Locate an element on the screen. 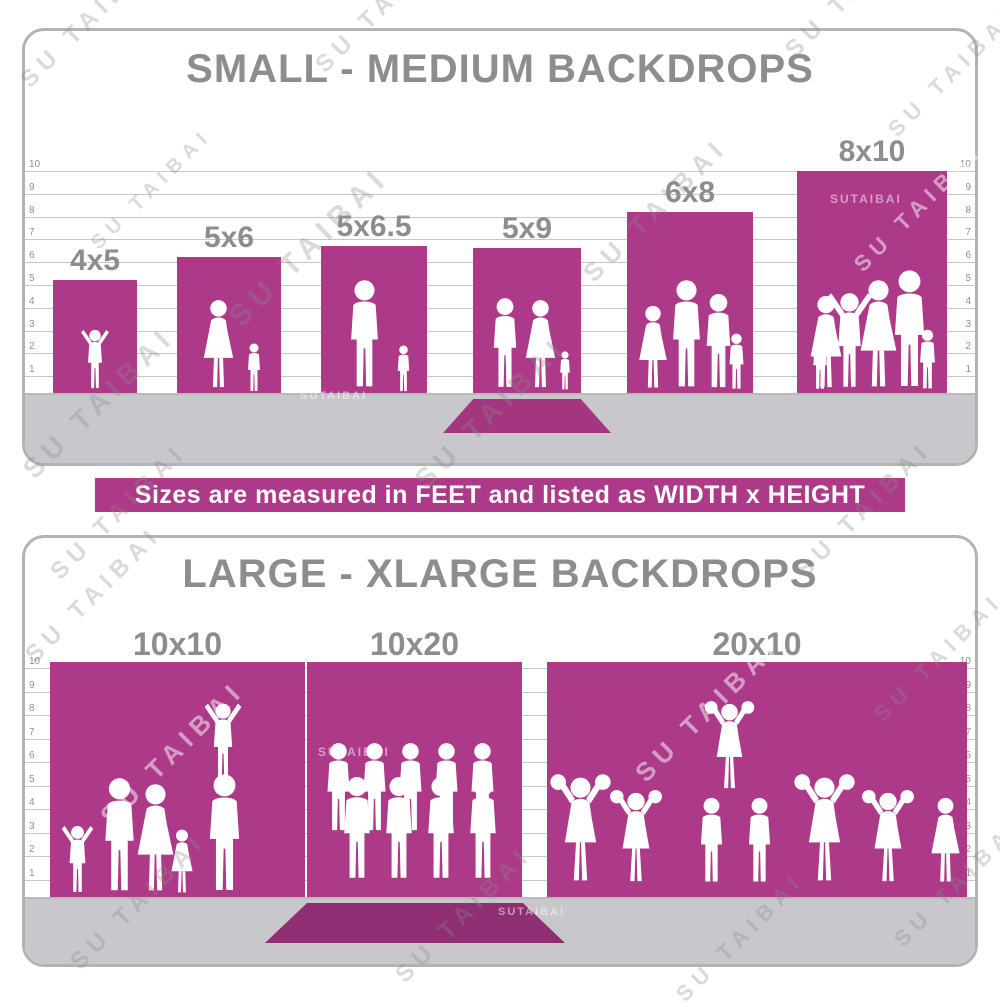 This screenshot has height=1007, width=1000. size-label-6x8: 6x8 is located at coordinates (690, 192).